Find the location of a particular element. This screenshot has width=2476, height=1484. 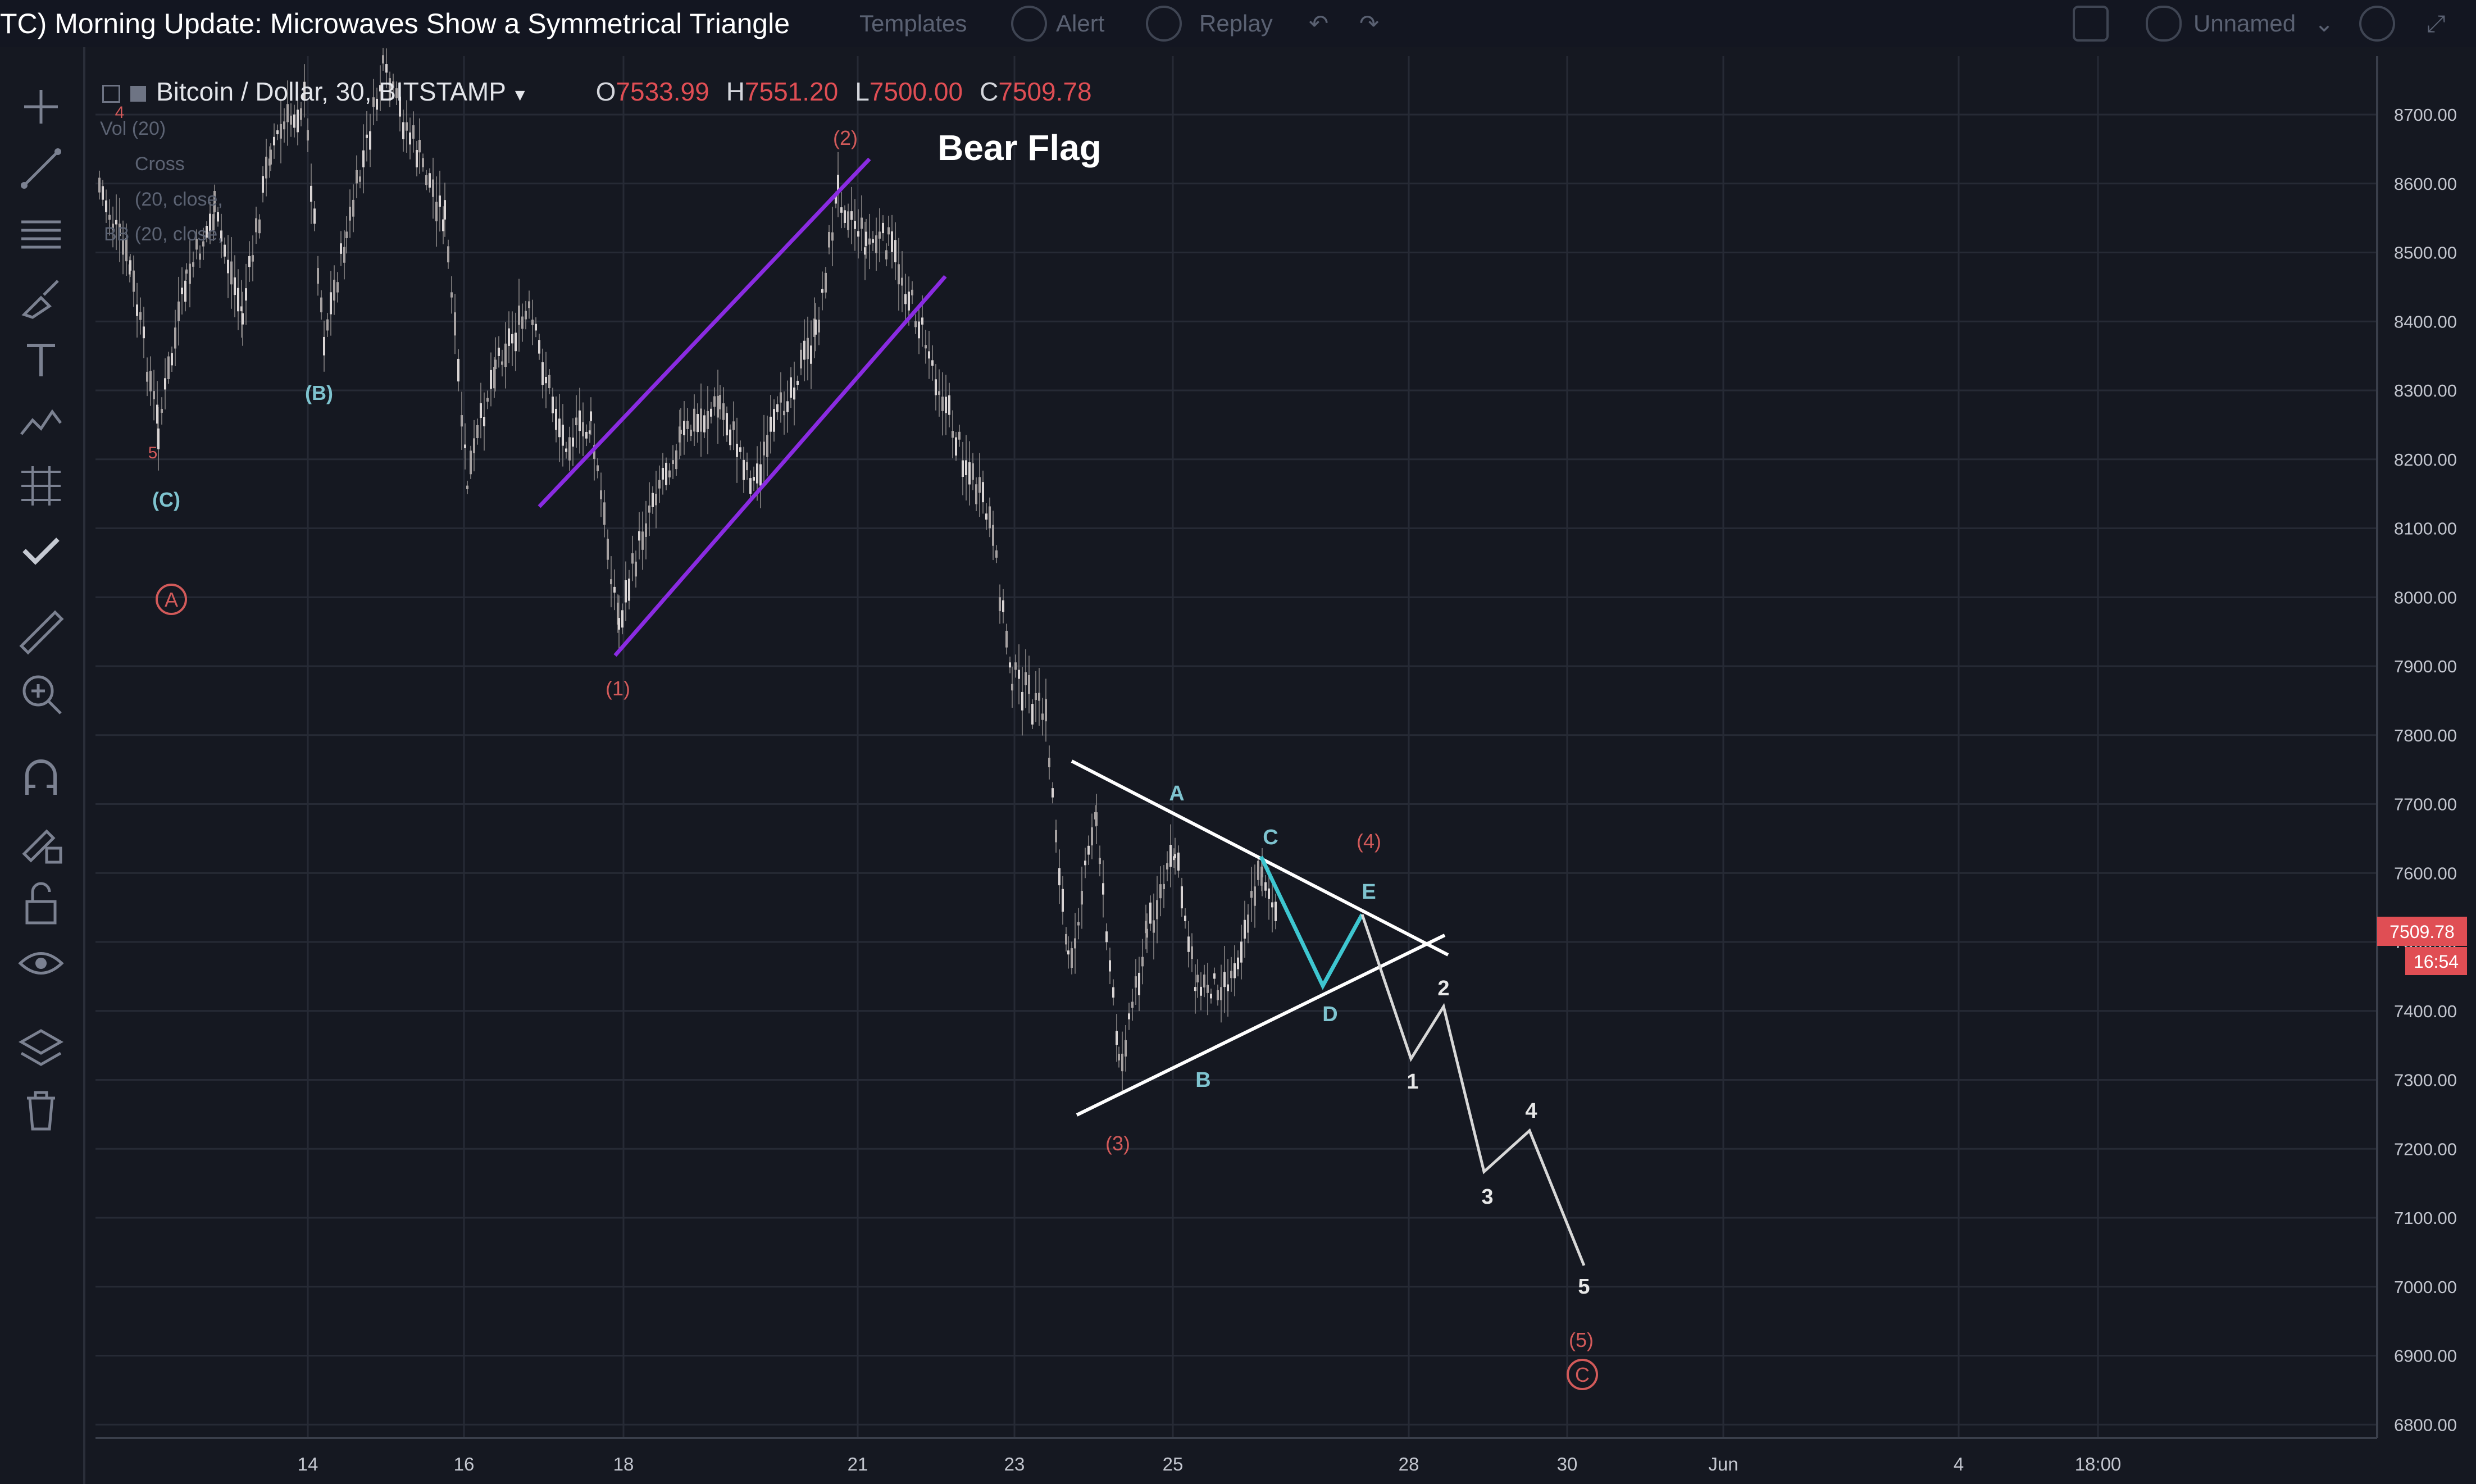

price-scale-label: 7900.00 is located at coordinates (2425, 666).